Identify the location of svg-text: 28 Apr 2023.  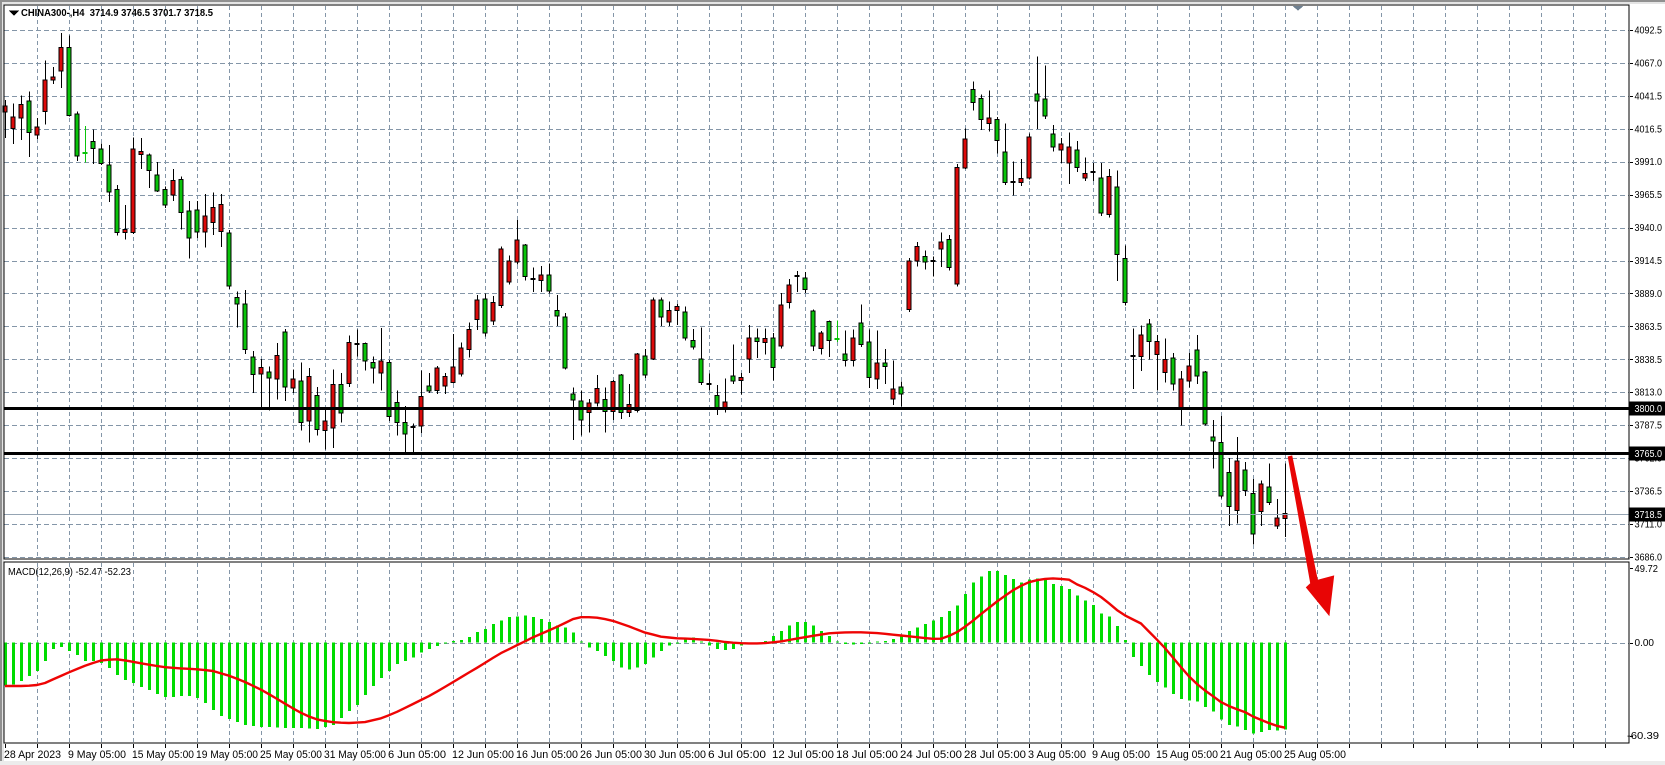
(32, 755).